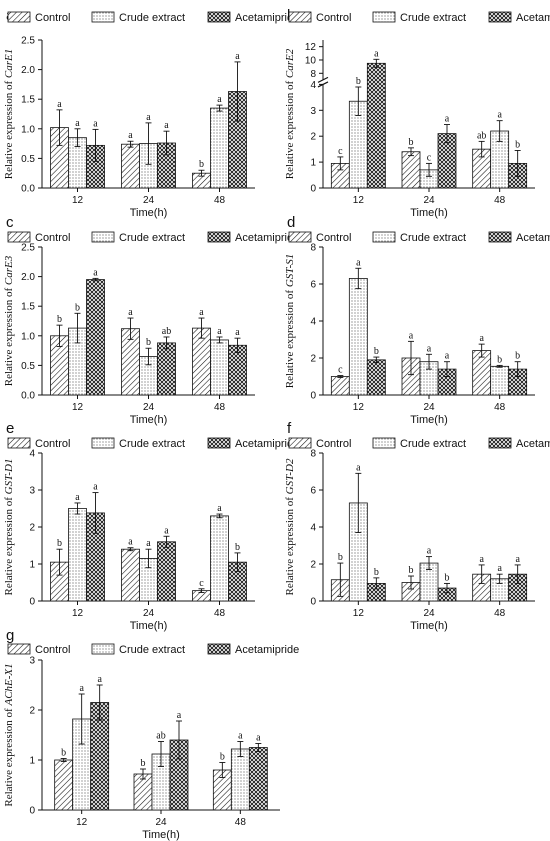 This screenshot has height=841, width=550. Describe the element at coordinates (32, 454) in the screenshot. I see `y-tick-label: 4` at that location.